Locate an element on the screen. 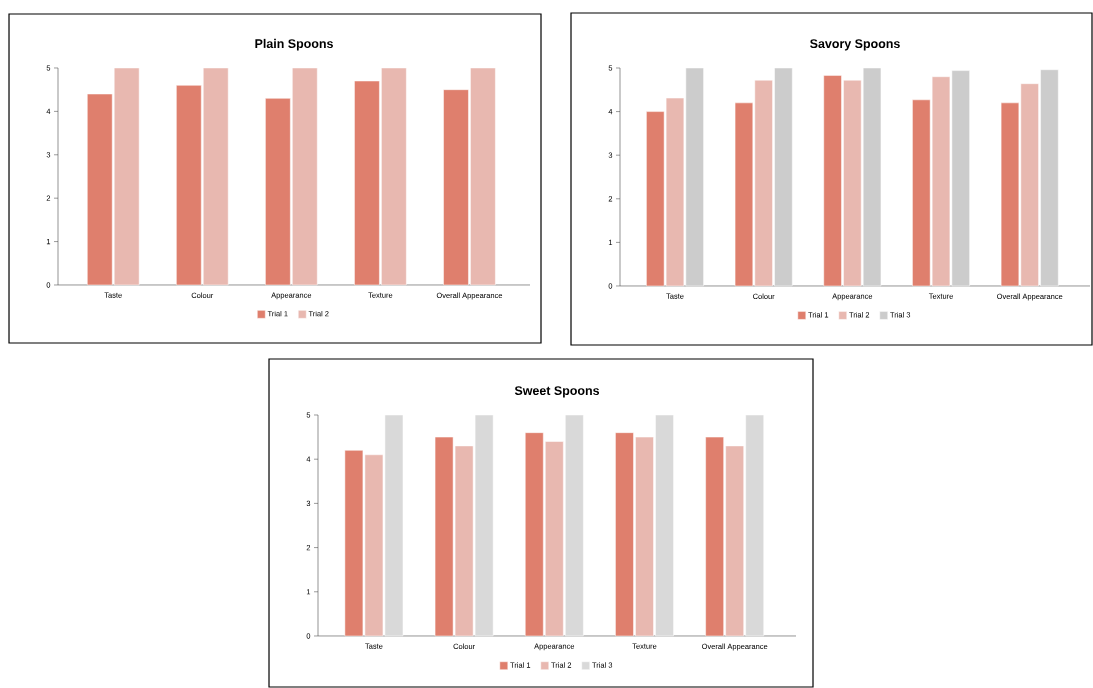  chart-title: Savory Spoons is located at coordinates (855, 45).